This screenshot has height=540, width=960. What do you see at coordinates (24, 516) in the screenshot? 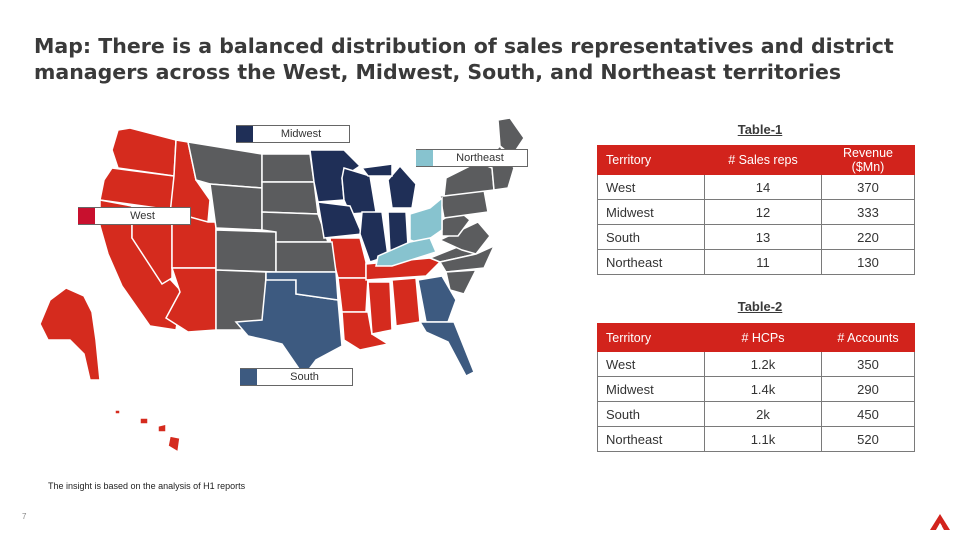
I see `page-number: 7` at bounding box center [24, 516].